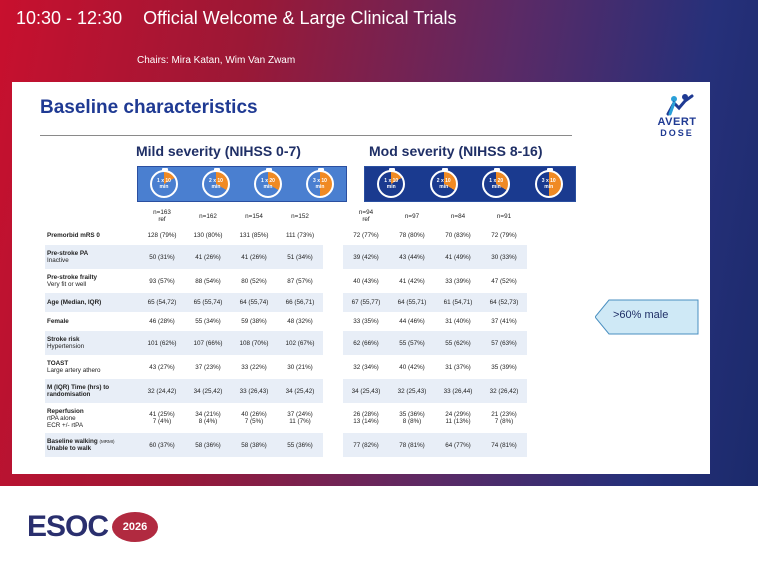 The image size is (758, 572). What do you see at coordinates (208, 235) in the screenshot?
I see `table-cell: 130 (80%)` at bounding box center [208, 235].